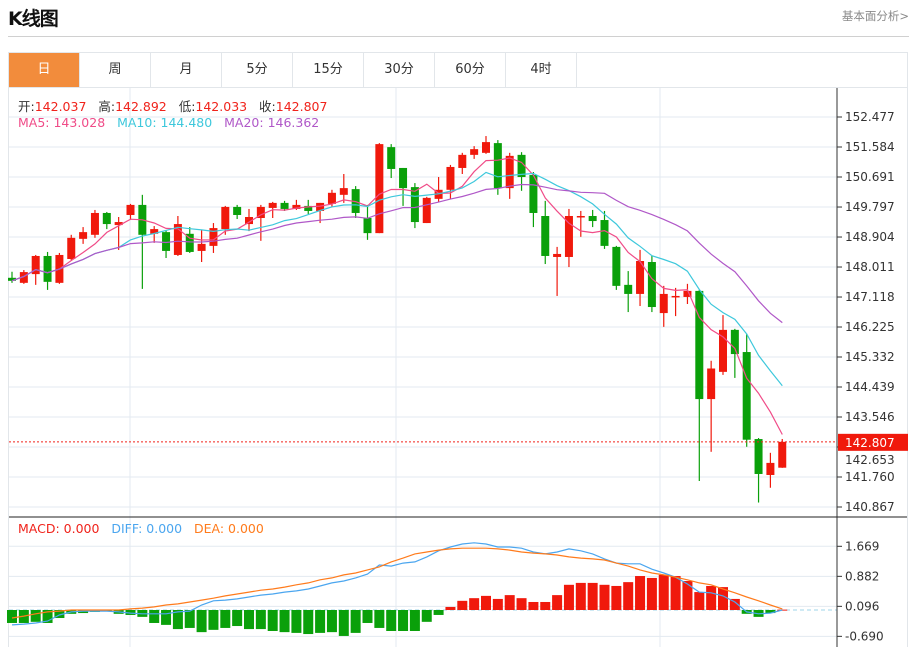 This screenshot has height=647, width=917. I want to click on price-tick-label: 147.118, so click(870, 297).